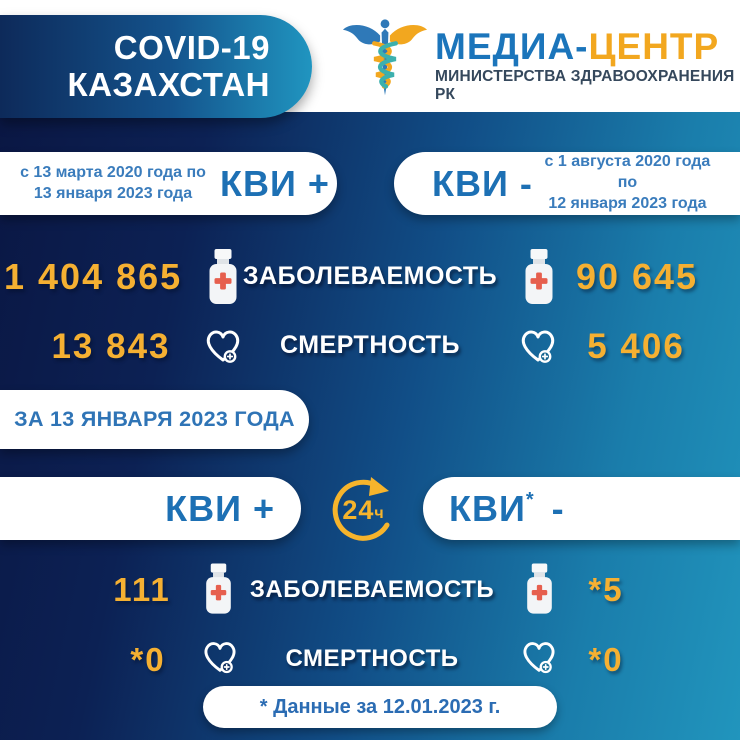  What do you see at coordinates (385, 60) in the screenshot?
I see `caduceus-icon` at bounding box center [385, 60].